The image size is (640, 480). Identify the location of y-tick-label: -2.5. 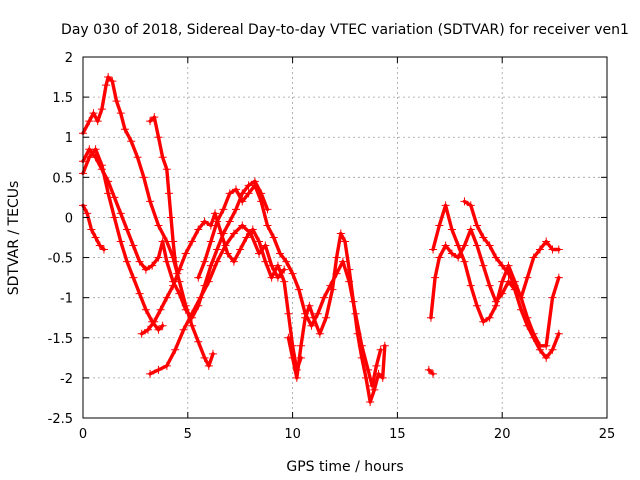
(60, 419).